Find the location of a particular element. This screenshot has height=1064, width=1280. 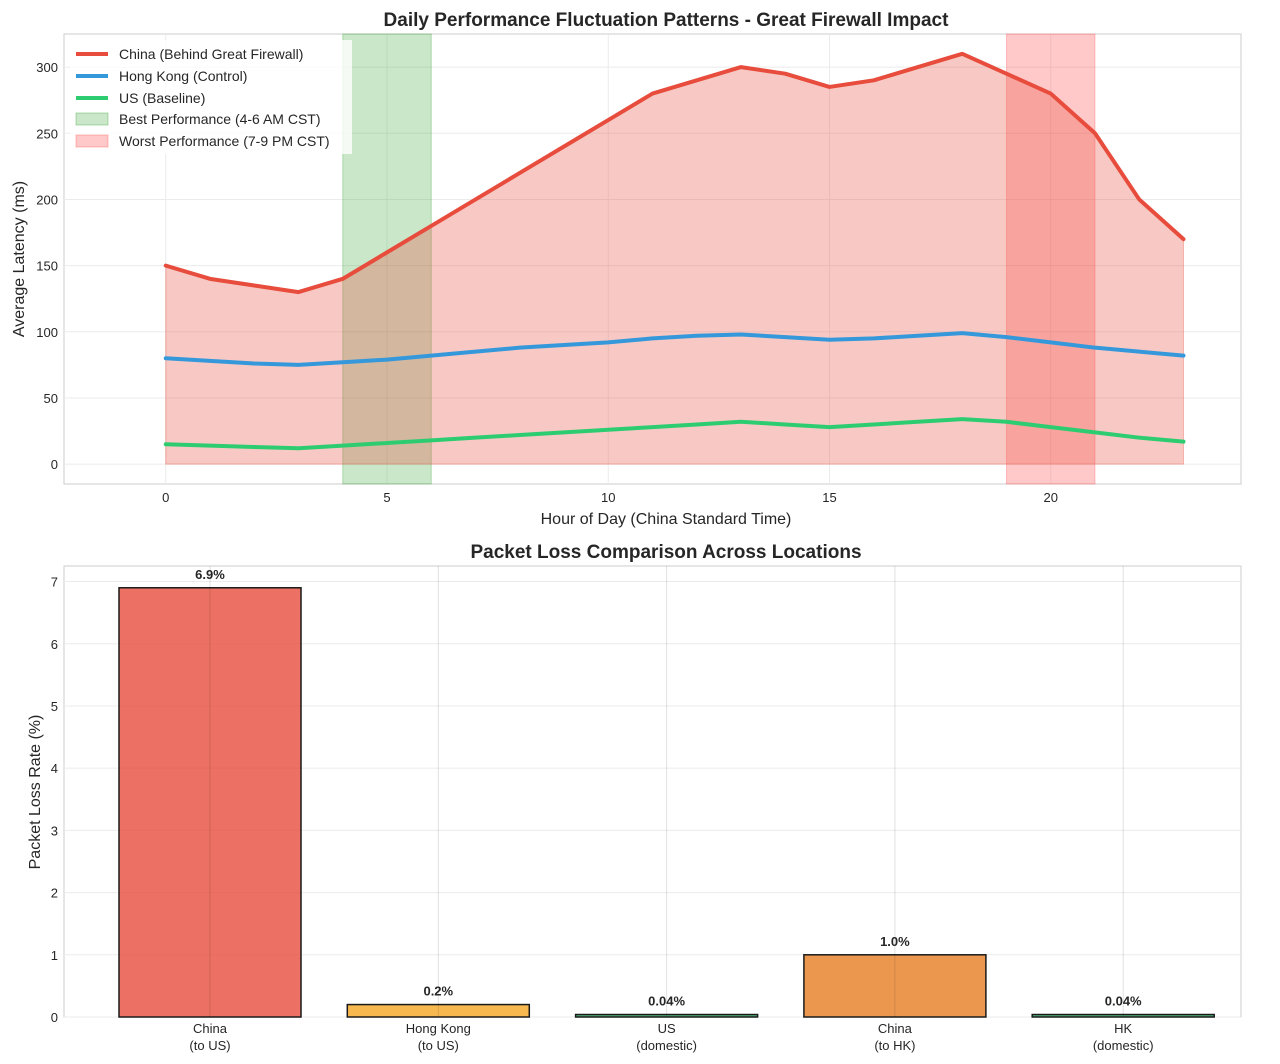

packet-loss-y-tick-label: 7 is located at coordinates (54, 582).